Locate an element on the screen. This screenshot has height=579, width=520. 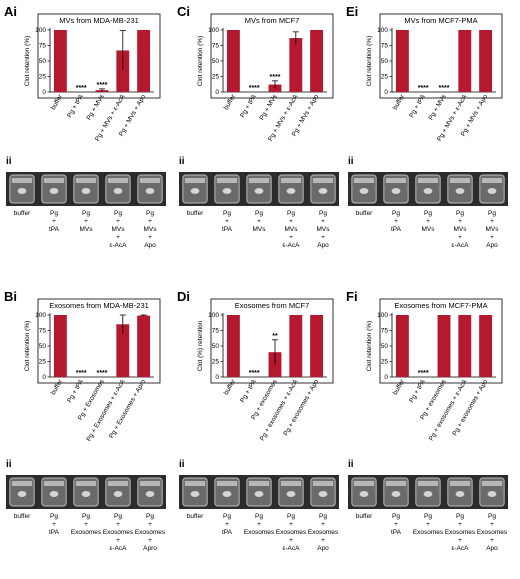
panel-sublabel-E: ii is located at coordinates (351, 161).